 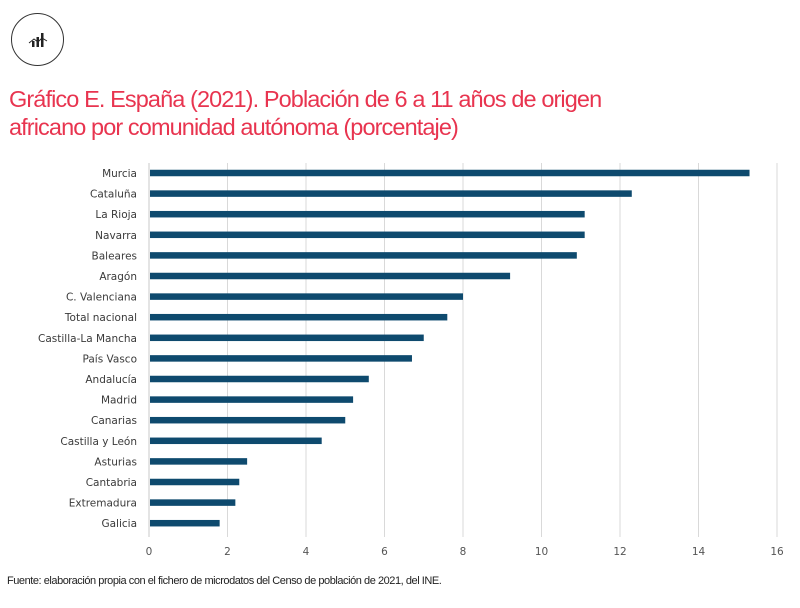 I want to click on category-label: Galicia, so click(x=119, y=524).